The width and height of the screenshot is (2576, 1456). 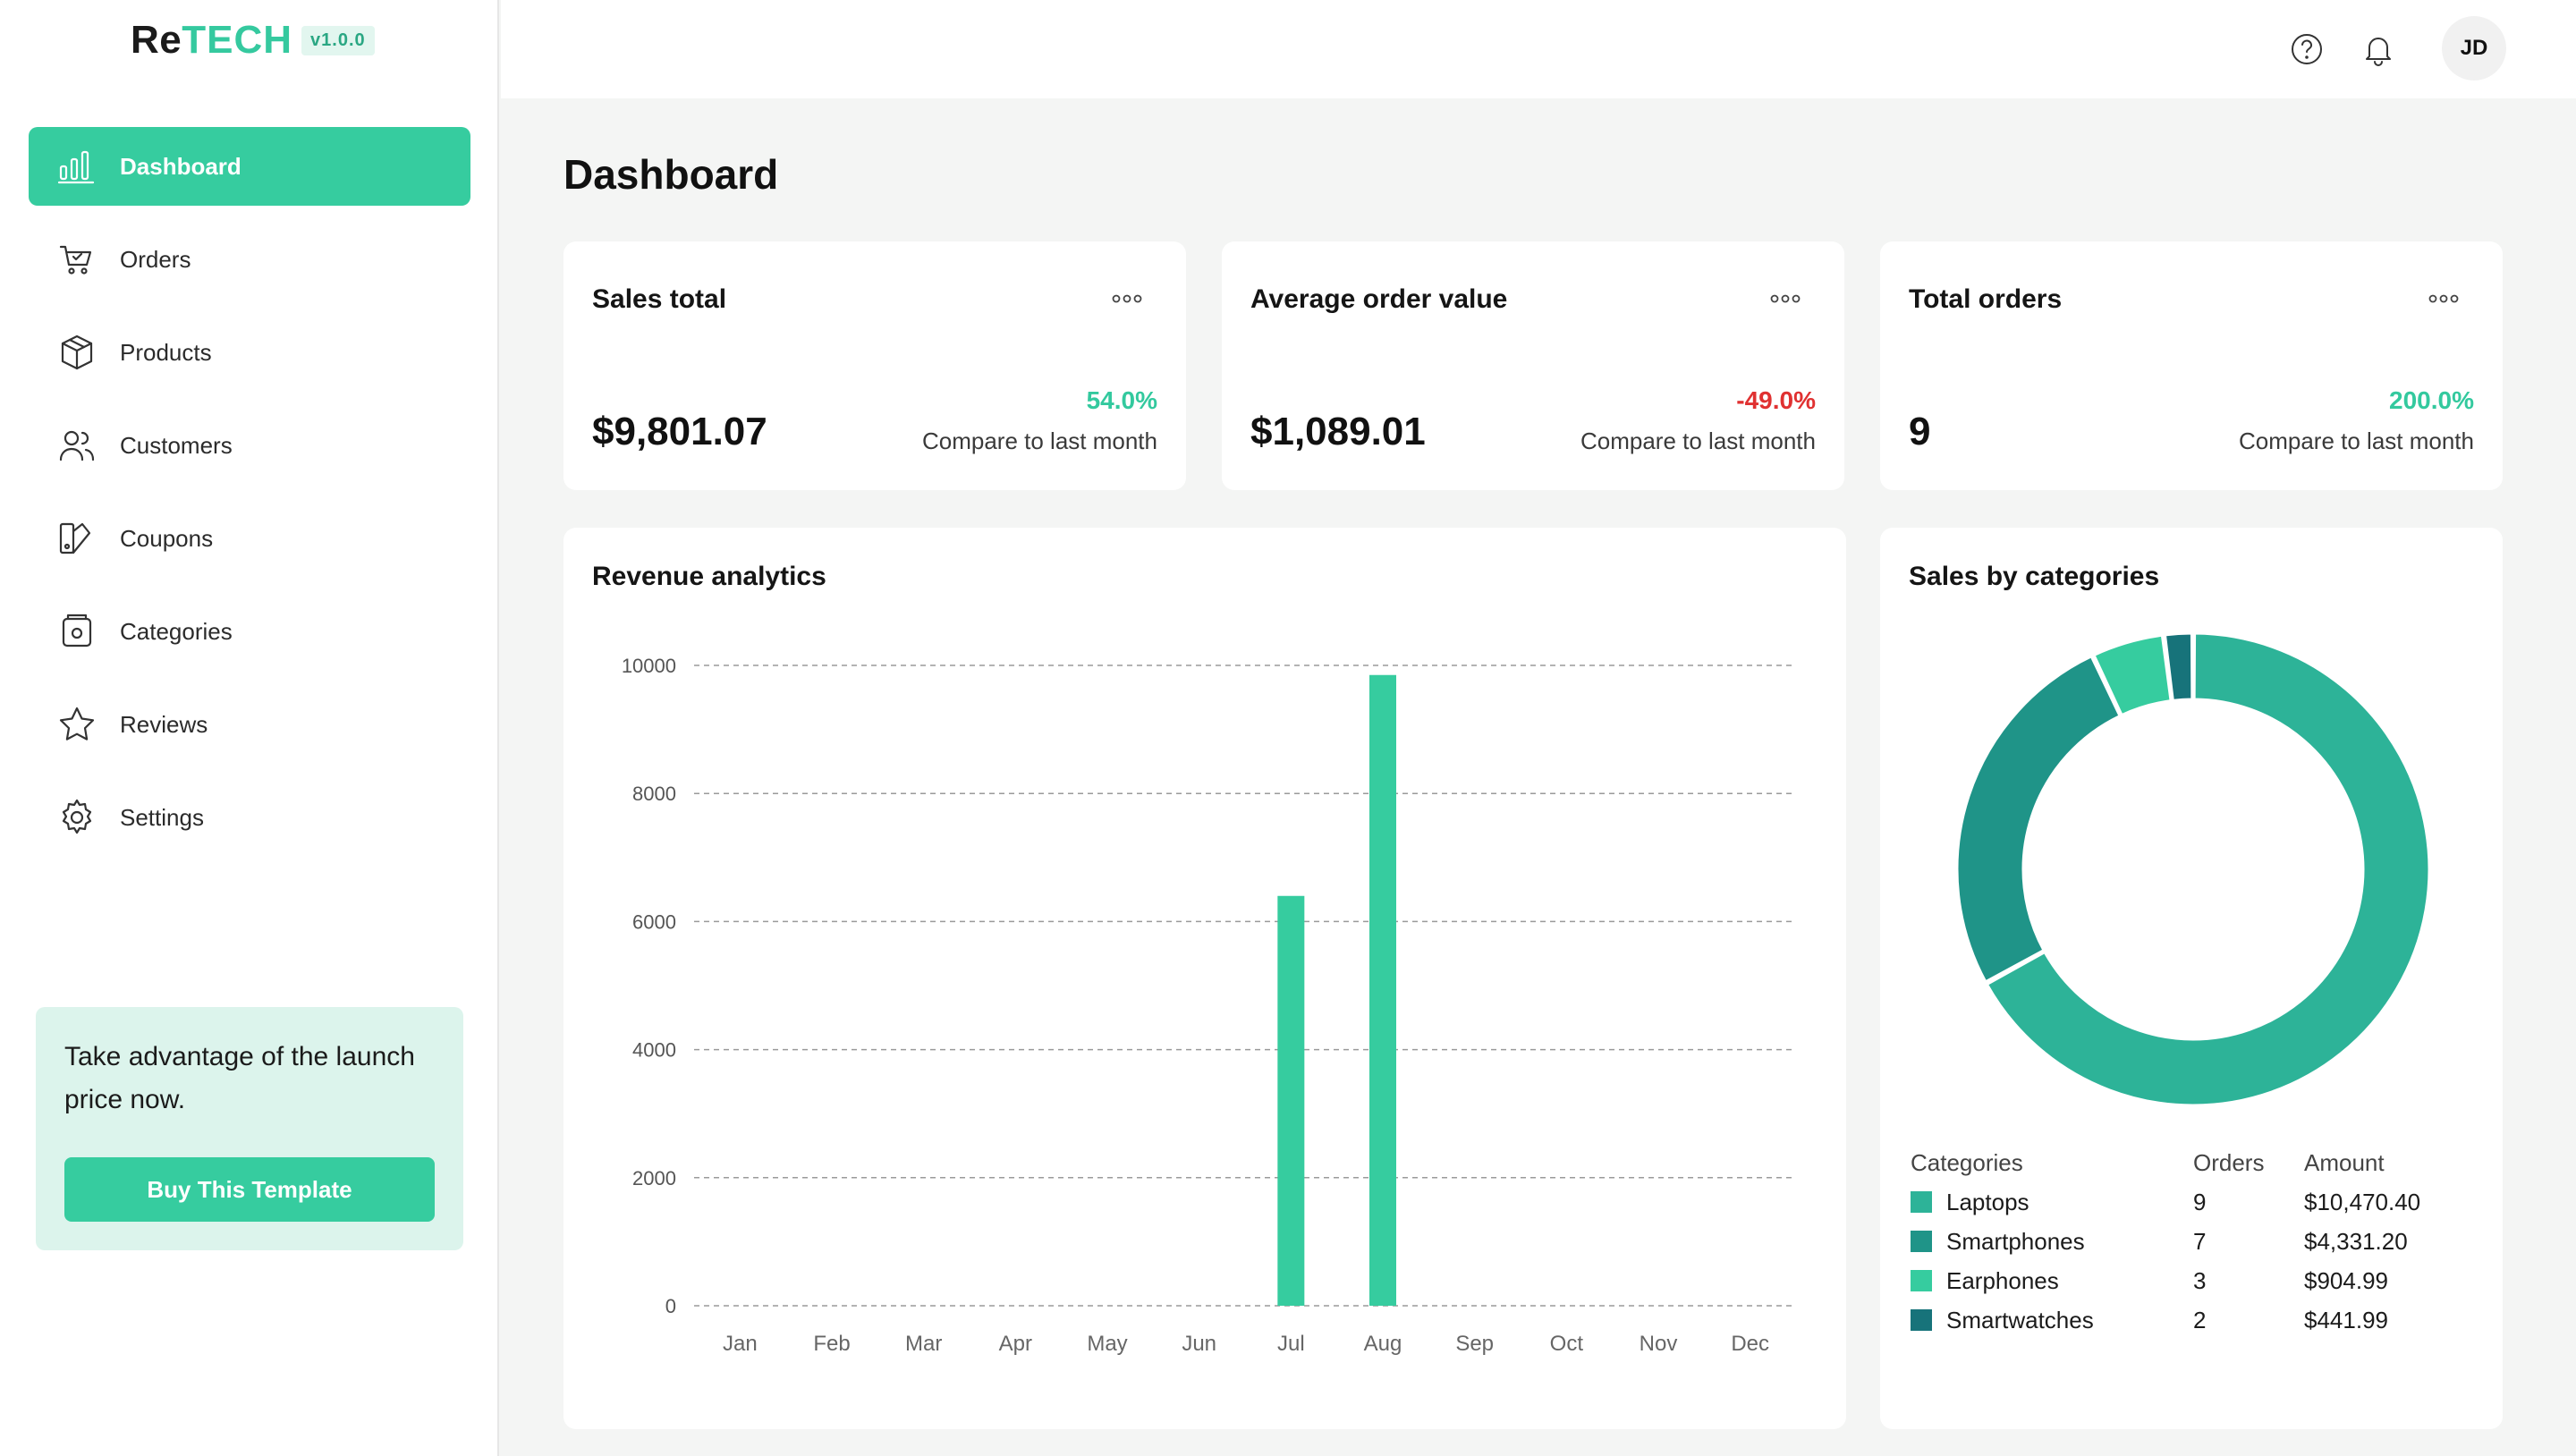 I want to click on category-name: Smartphones, so click(x=2015, y=1241).